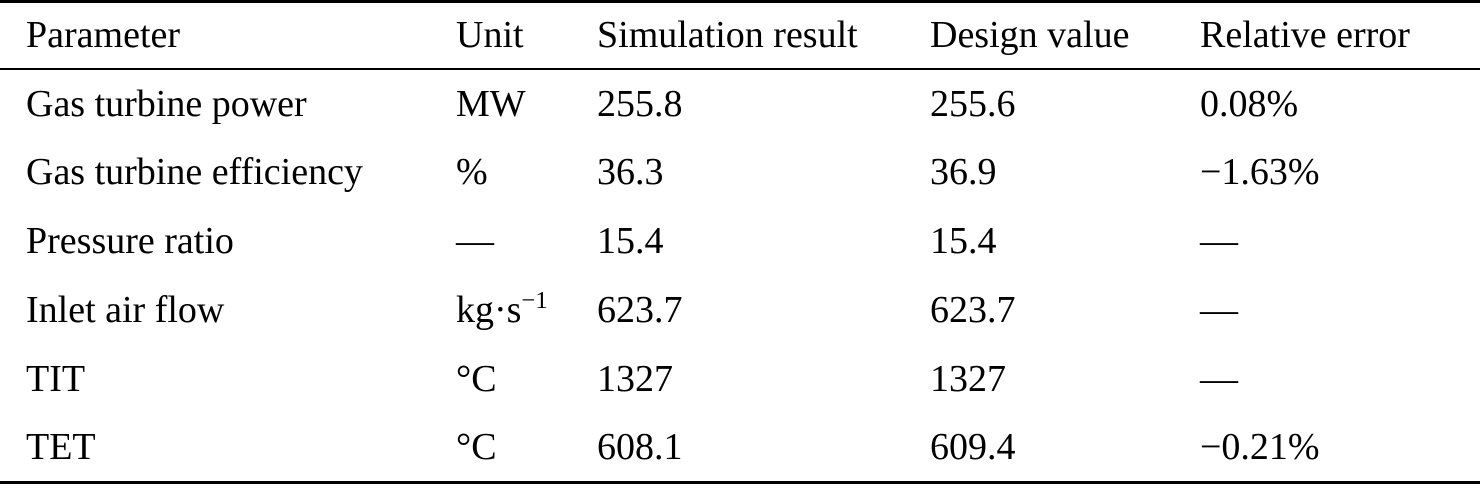 The height and width of the screenshot is (489, 1480). I want to click on table-row: Inlet air flow kg·s−1 623.7 623.7 —, so click(740, 310).